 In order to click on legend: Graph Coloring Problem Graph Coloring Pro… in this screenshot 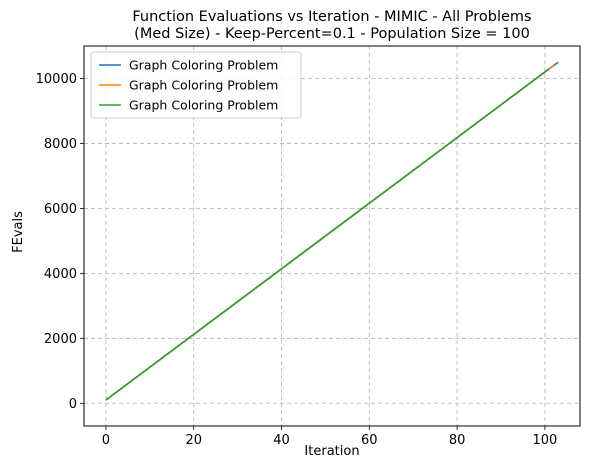, I will do `click(196, 85)`.